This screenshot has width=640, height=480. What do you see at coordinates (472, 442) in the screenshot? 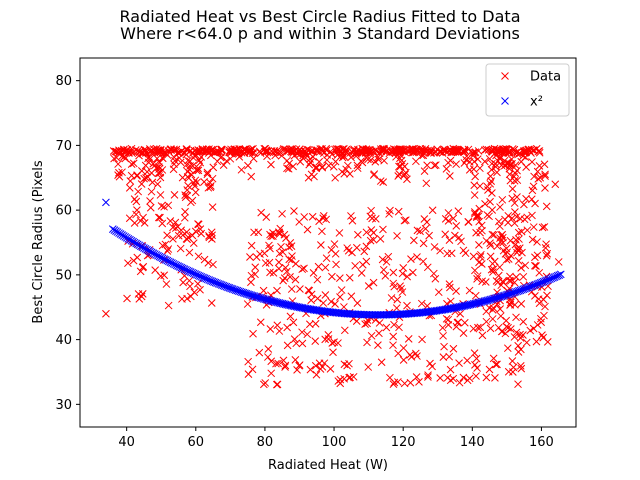
I see `x-tick-label: 140` at bounding box center [472, 442].